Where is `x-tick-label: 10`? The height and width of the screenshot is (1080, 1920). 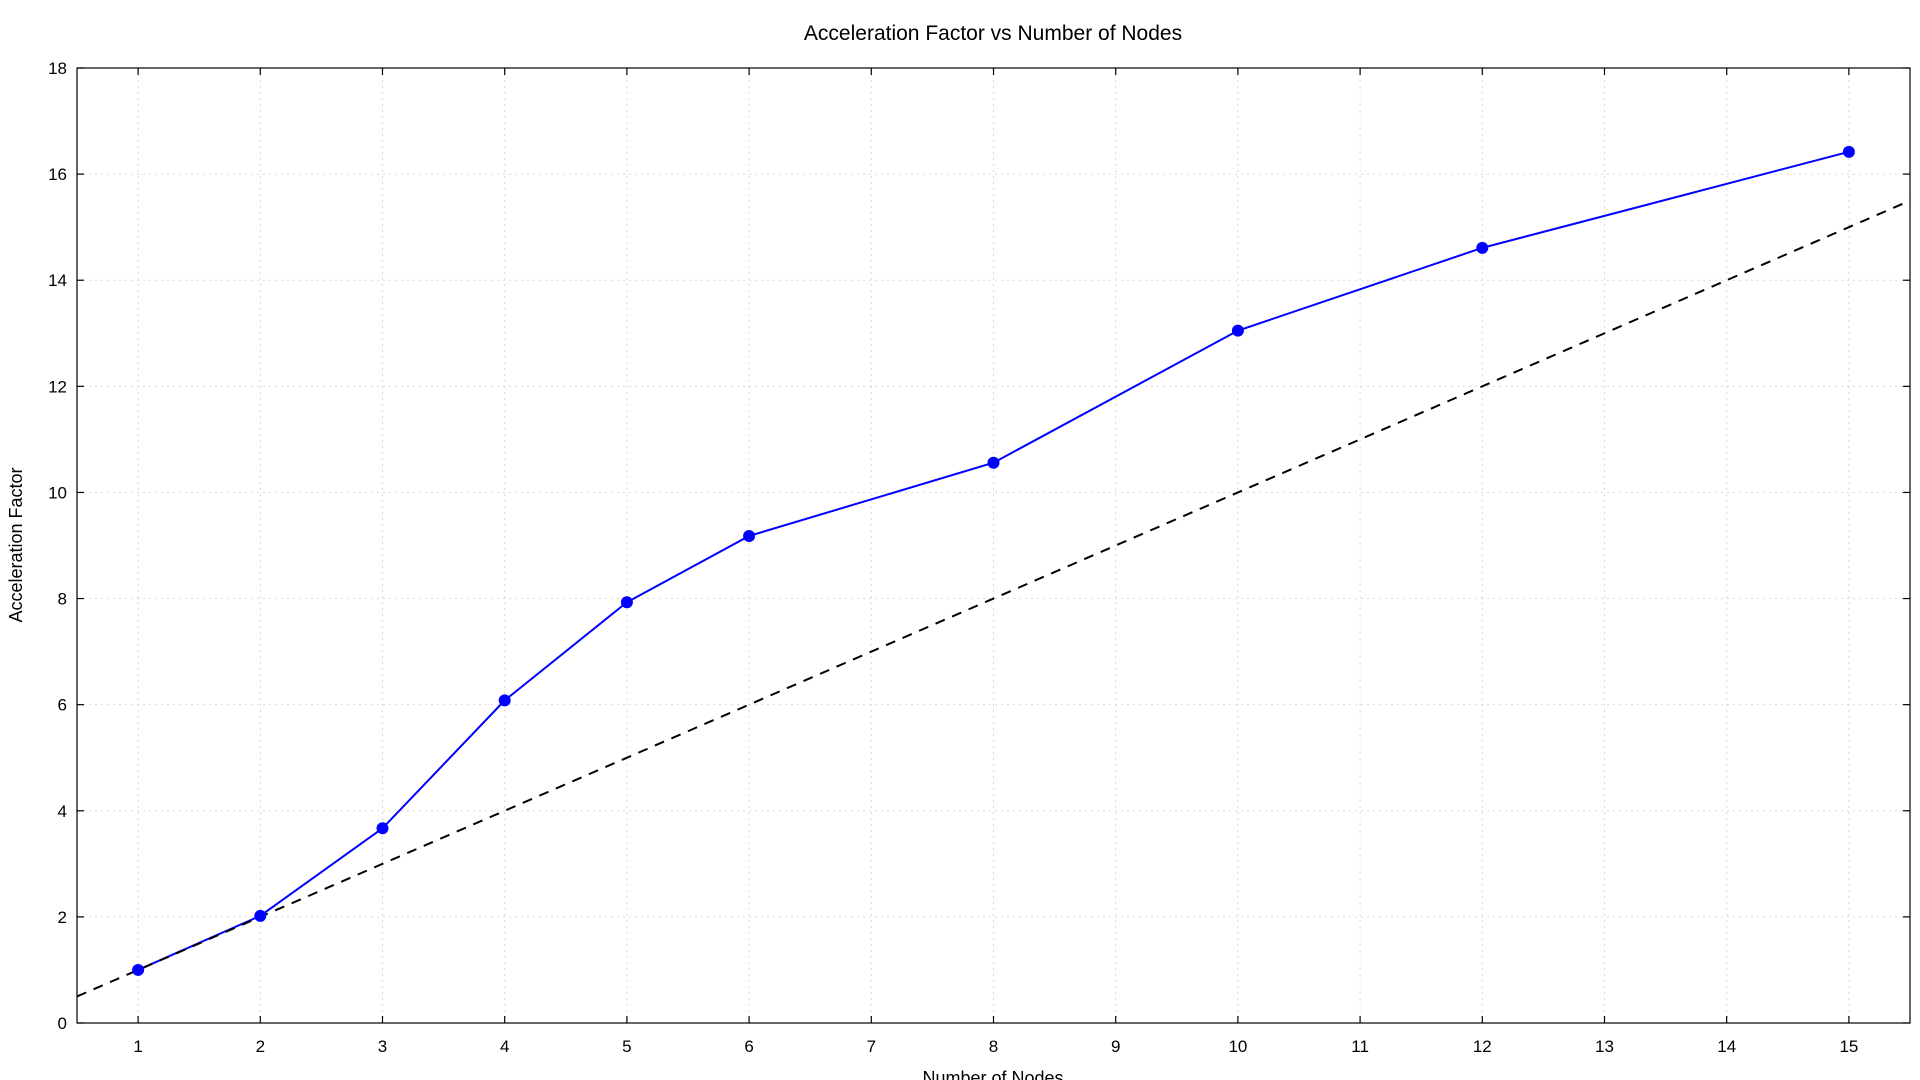
x-tick-label: 10 is located at coordinates (1237, 1046).